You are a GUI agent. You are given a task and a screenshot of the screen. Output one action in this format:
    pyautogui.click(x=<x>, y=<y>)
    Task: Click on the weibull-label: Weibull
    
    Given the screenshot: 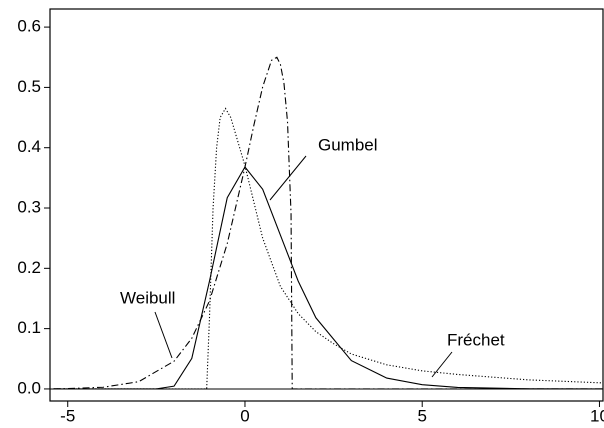 What is the action you would take?
    pyautogui.click(x=147, y=297)
    